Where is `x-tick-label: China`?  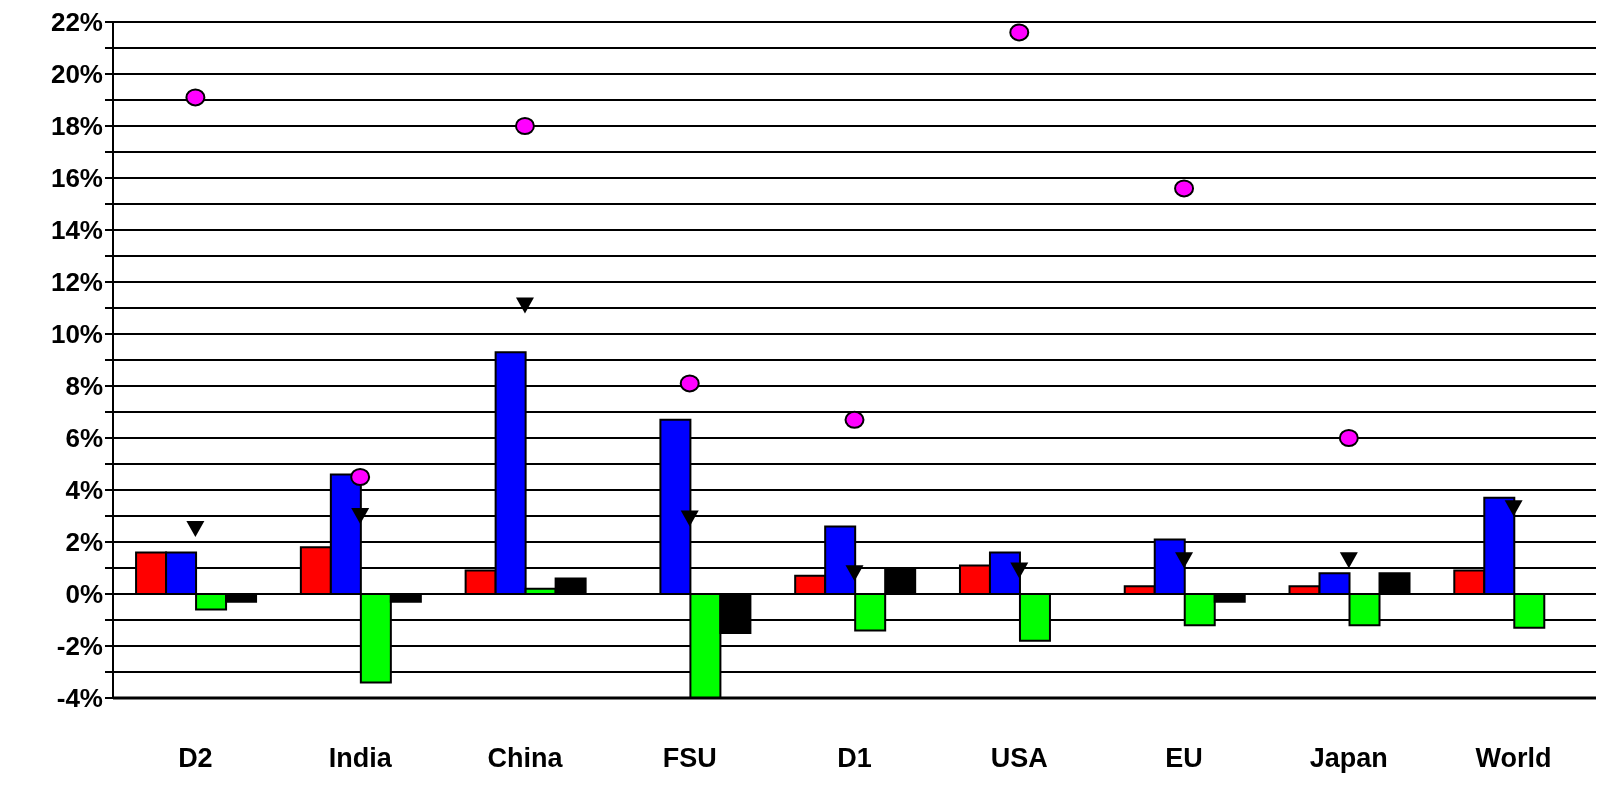
x-tick-label: China is located at coordinates (525, 758).